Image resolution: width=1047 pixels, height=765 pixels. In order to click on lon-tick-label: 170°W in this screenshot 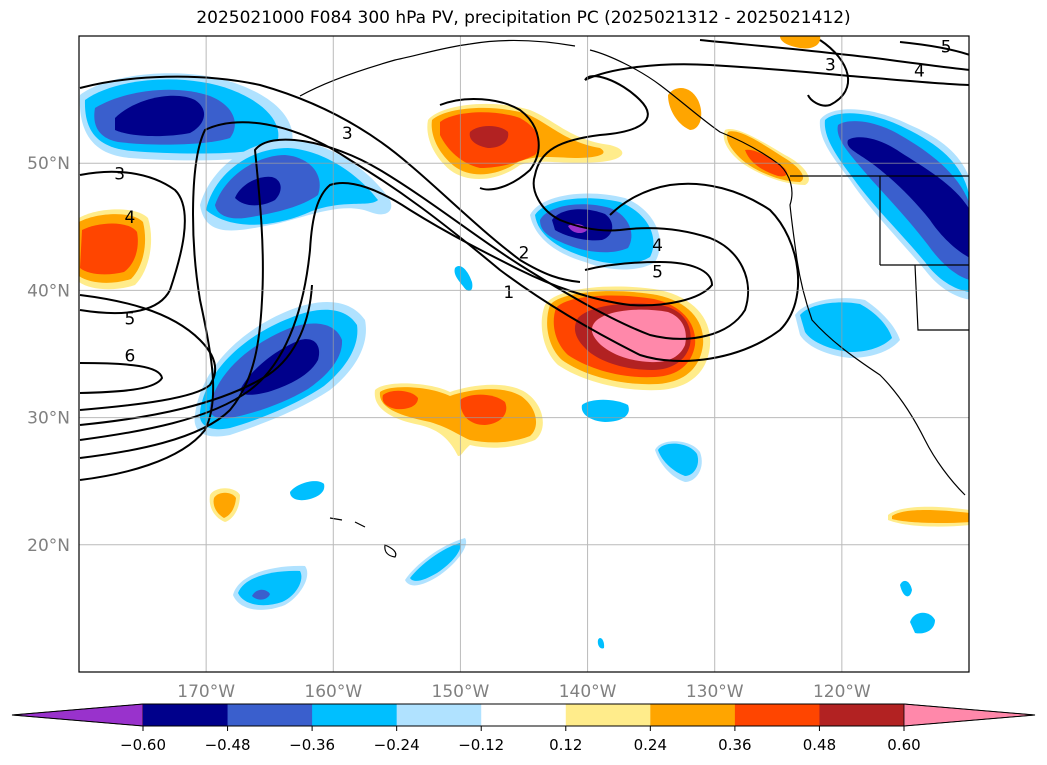, I will do `click(206, 692)`.